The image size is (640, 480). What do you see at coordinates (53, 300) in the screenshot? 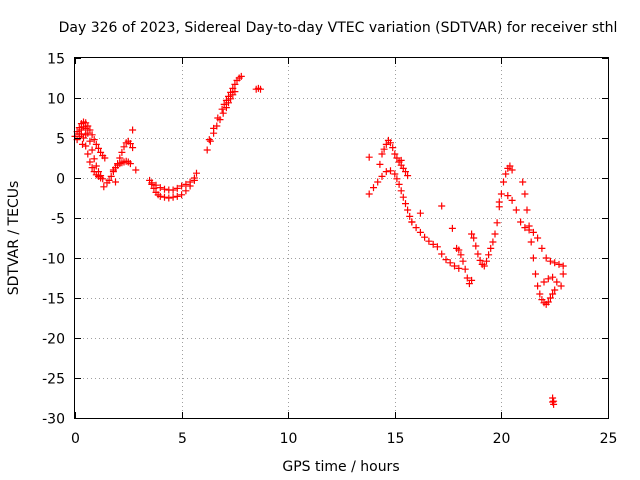
I see `y-tick-label: -15` at bounding box center [53, 300].